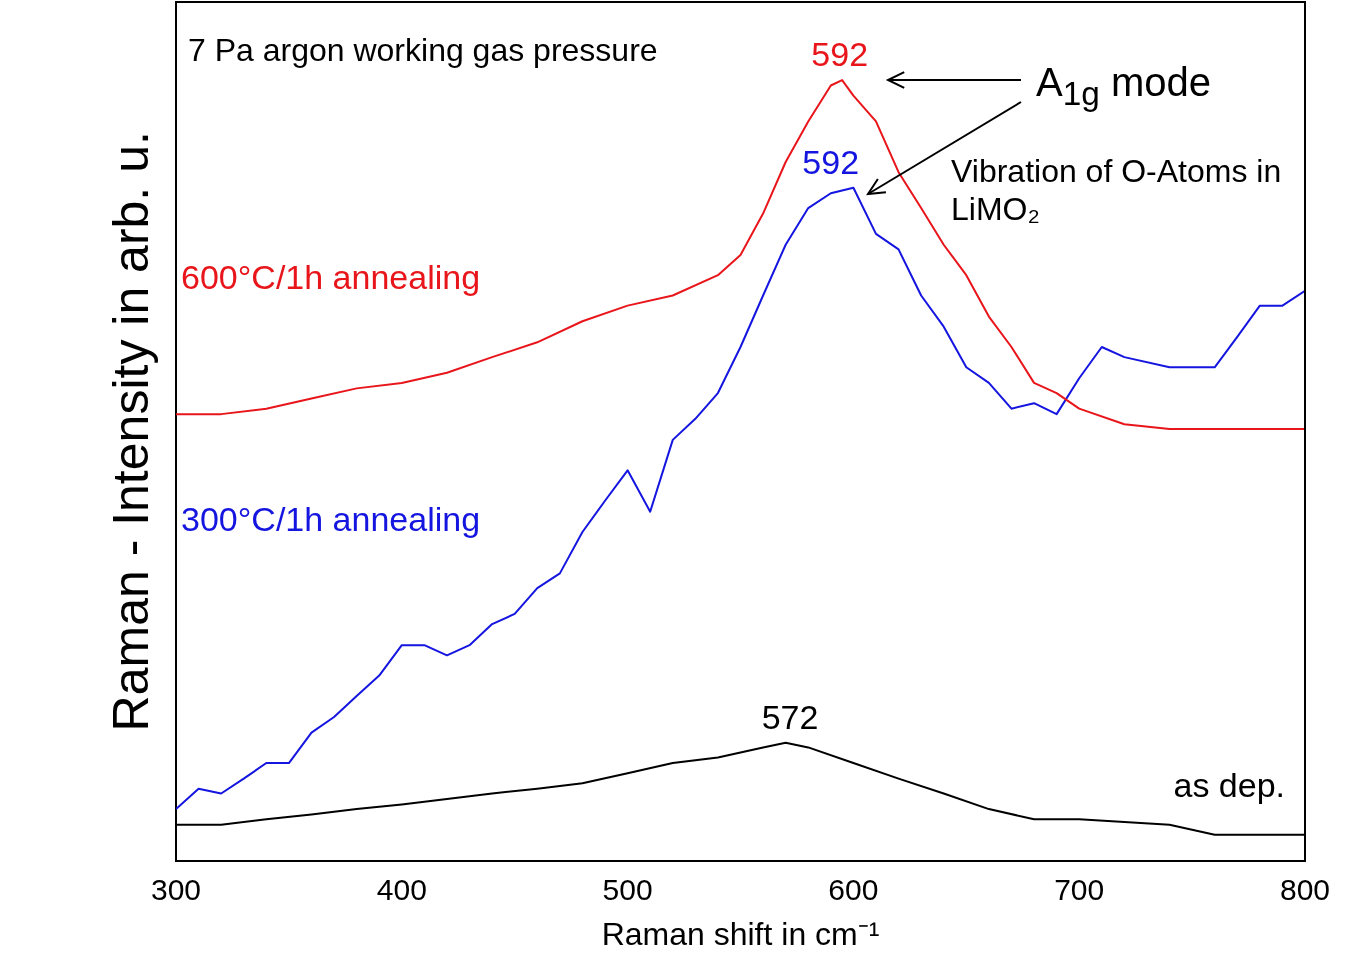  I want to click on y-axis-title: Raman - Intensity in arb. u., so click(130, 431).